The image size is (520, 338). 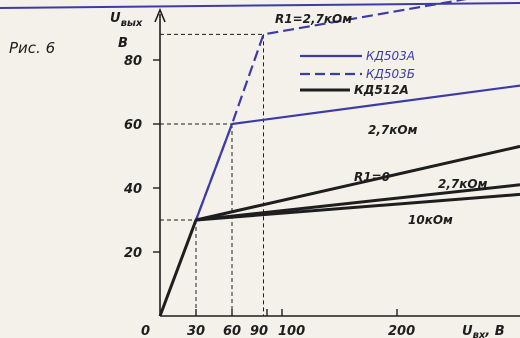 What do you see at coordinates (357, 73) in the screenshot?
I see `legend: КД503А КД503Б КД512А` at bounding box center [357, 73].